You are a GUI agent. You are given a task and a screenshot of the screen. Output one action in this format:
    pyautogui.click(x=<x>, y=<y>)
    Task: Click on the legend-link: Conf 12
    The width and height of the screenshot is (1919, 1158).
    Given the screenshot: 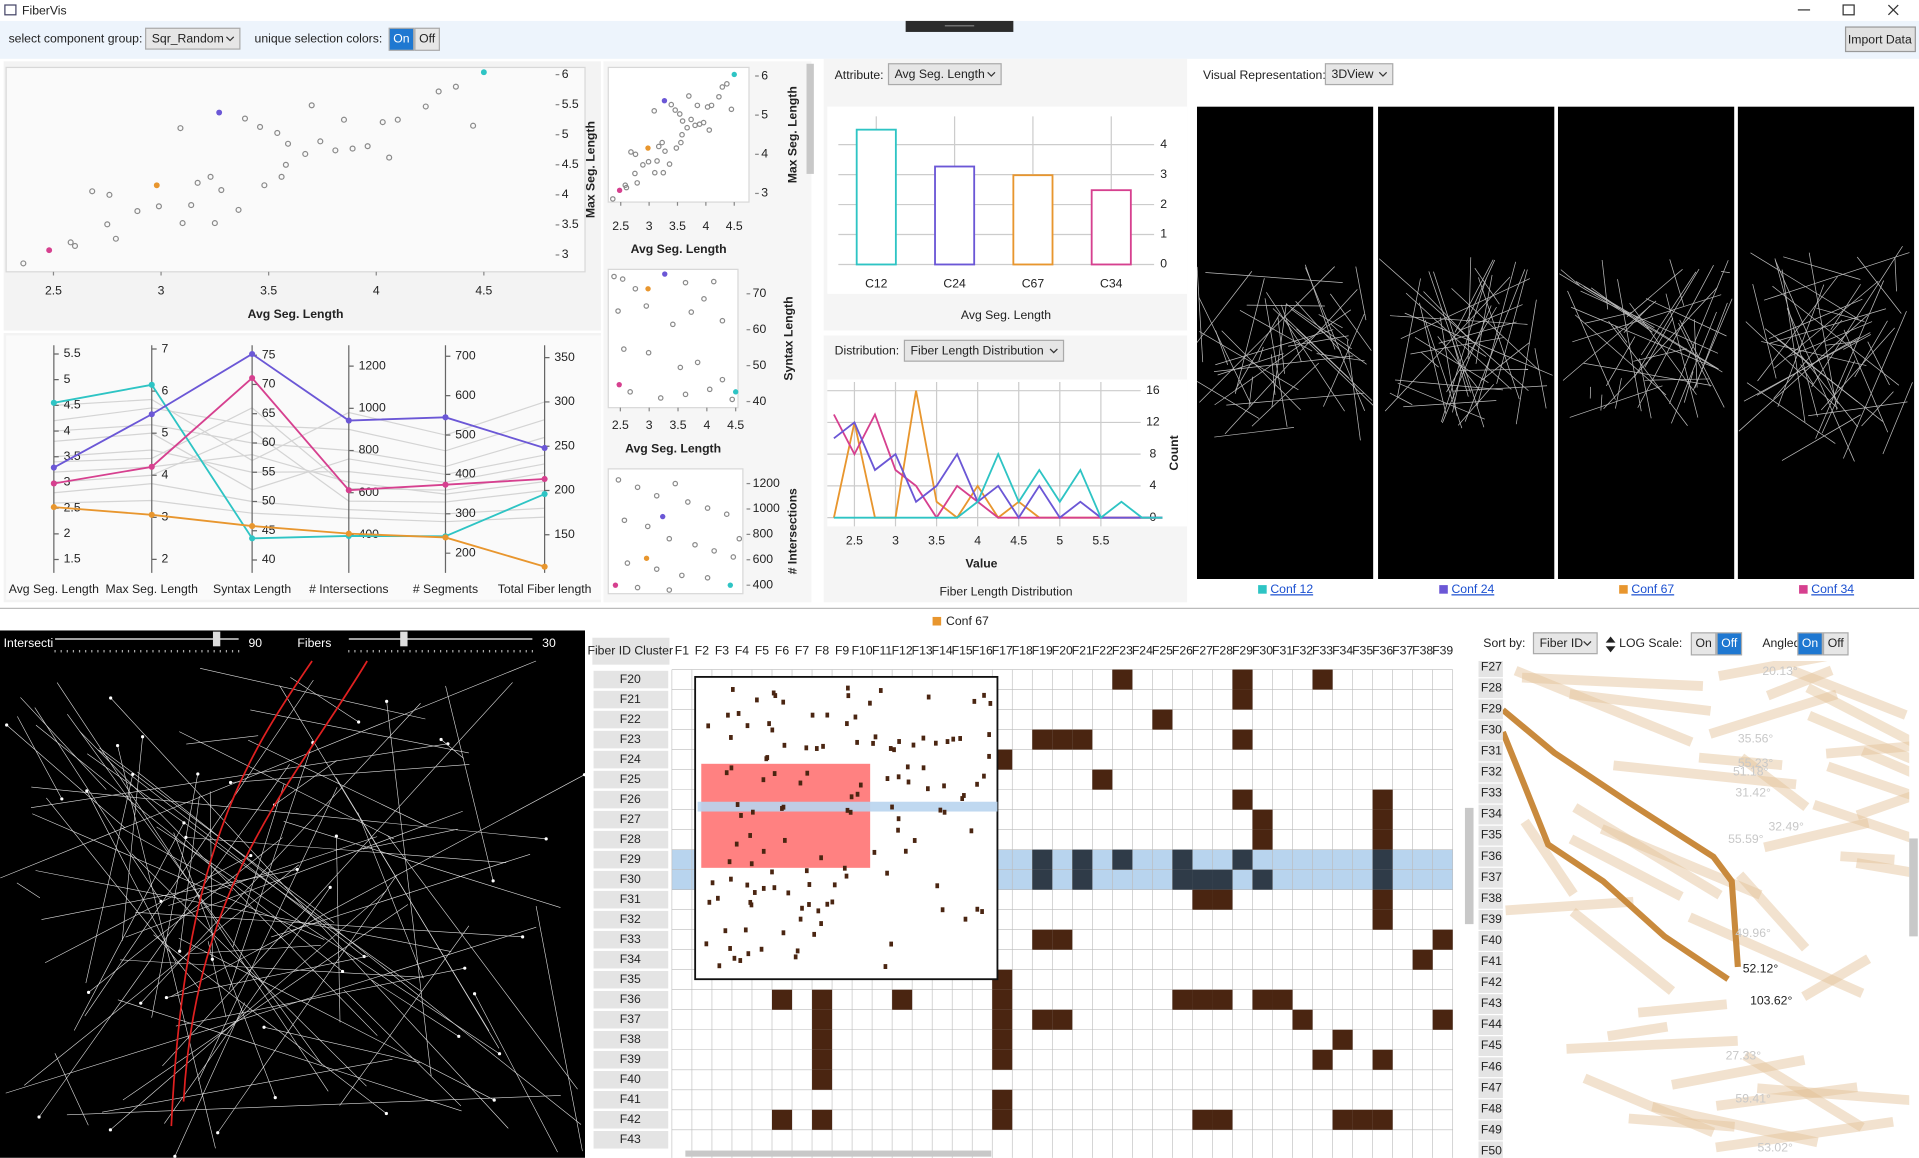 What is the action you would take?
    pyautogui.click(x=1291, y=589)
    